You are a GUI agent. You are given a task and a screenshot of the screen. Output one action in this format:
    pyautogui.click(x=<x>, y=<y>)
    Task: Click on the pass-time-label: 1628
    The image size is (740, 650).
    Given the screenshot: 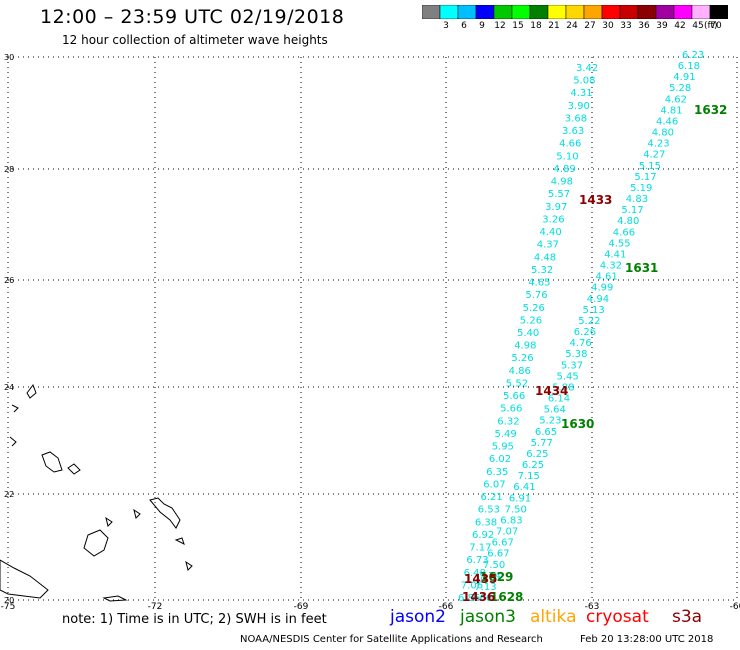 What is the action you would take?
    pyautogui.click(x=506, y=597)
    